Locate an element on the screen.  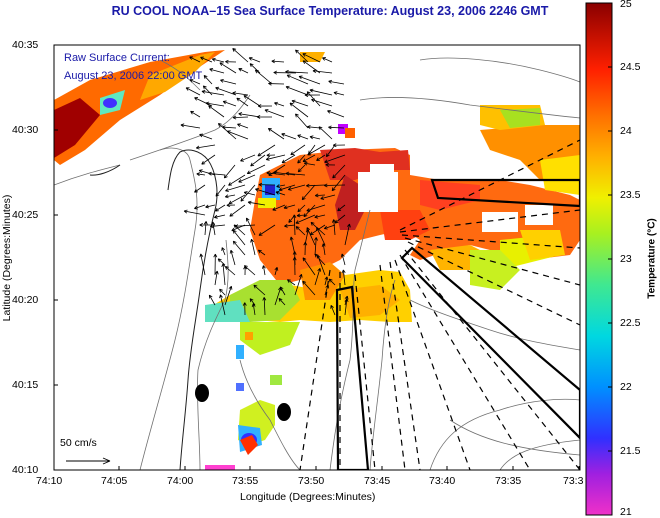
x-tick-label: 73:45 is located at coordinates (377, 481).